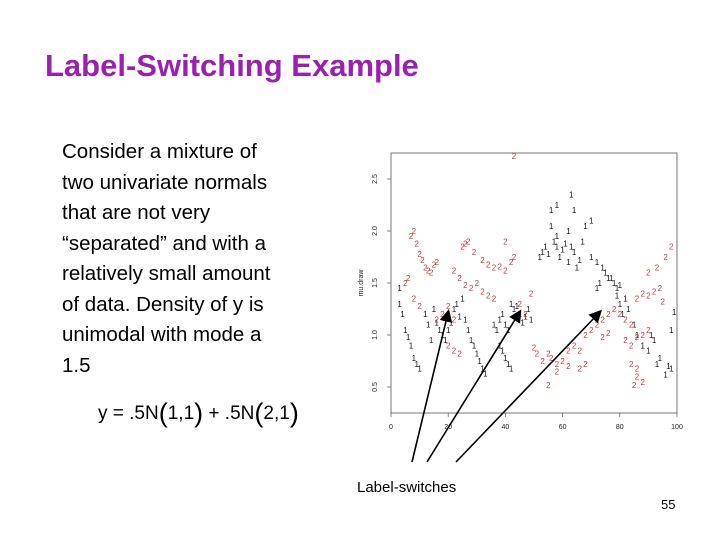 The height and width of the screenshot is (540, 720). I want to click on body-line: of data. Density of y is, so click(163, 304).